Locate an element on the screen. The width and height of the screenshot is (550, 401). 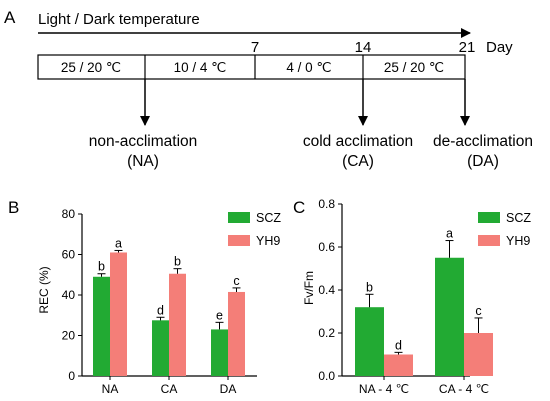
timeline-header: Light / Dark temperature is located at coordinates (119, 19).